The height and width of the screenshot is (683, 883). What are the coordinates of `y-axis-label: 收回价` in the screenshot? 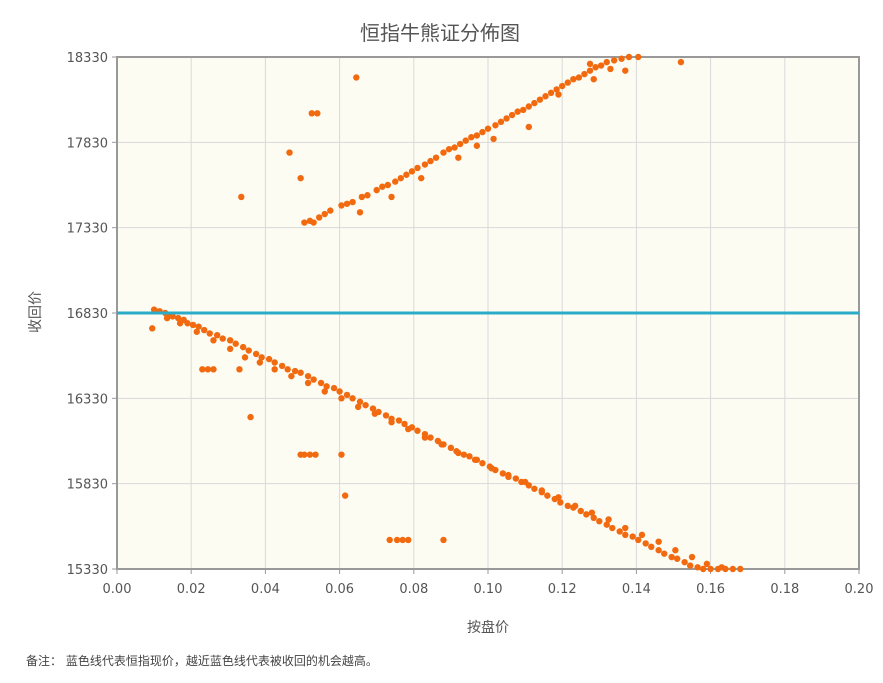 It's located at (36, 312).